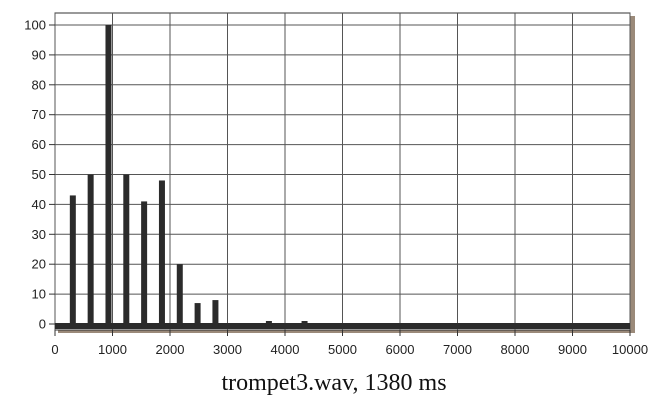 The height and width of the screenshot is (409, 668). Describe the element at coordinates (342, 349) in the screenshot. I see `x-tick-label: 5000` at that location.